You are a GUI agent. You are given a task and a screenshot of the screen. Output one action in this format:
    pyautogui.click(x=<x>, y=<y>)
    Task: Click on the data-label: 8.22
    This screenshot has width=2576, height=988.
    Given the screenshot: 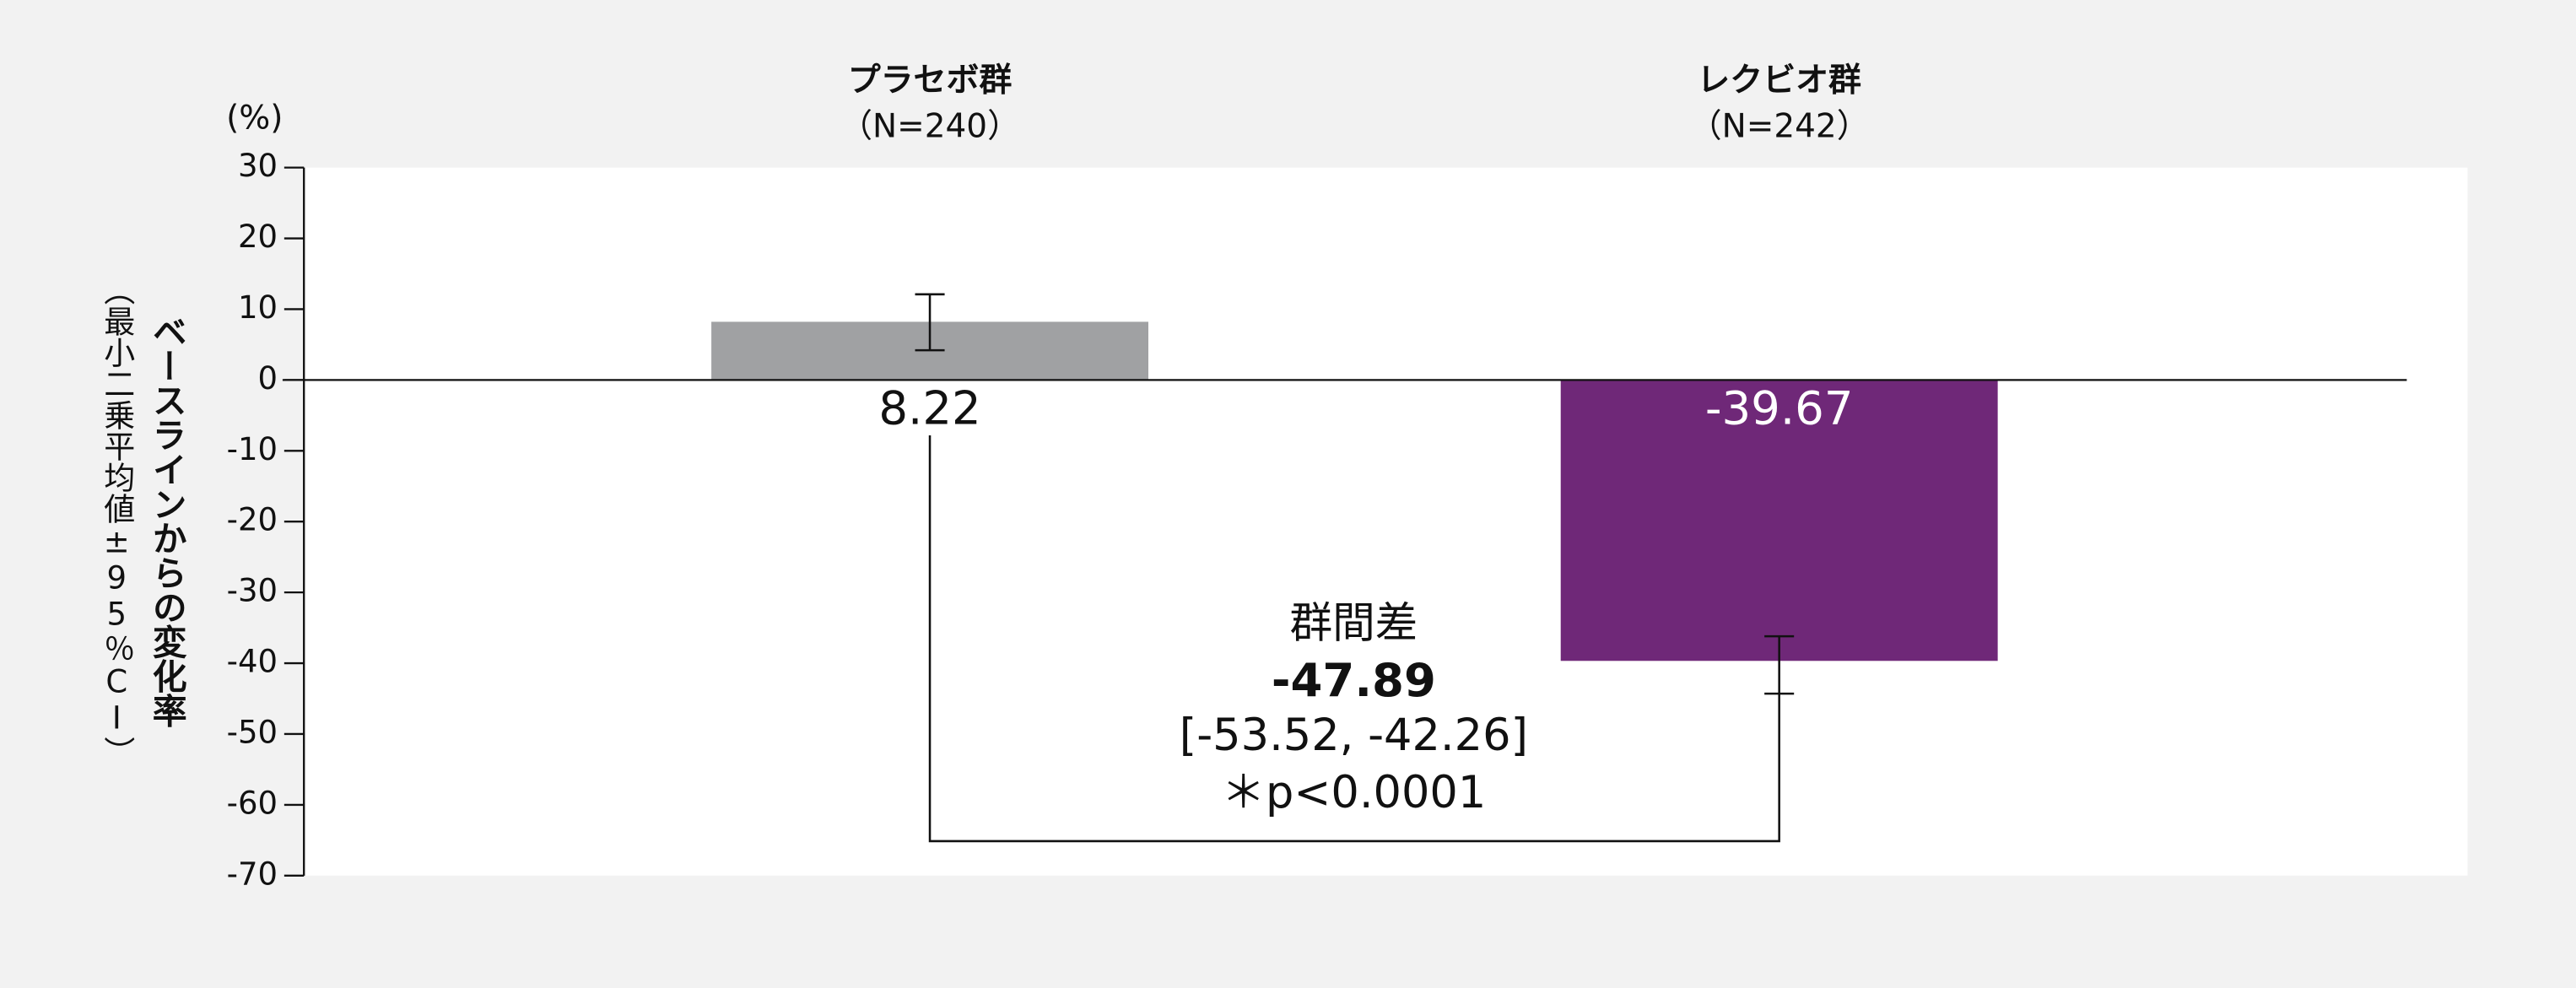 What is the action you would take?
    pyautogui.click(x=929, y=408)
    